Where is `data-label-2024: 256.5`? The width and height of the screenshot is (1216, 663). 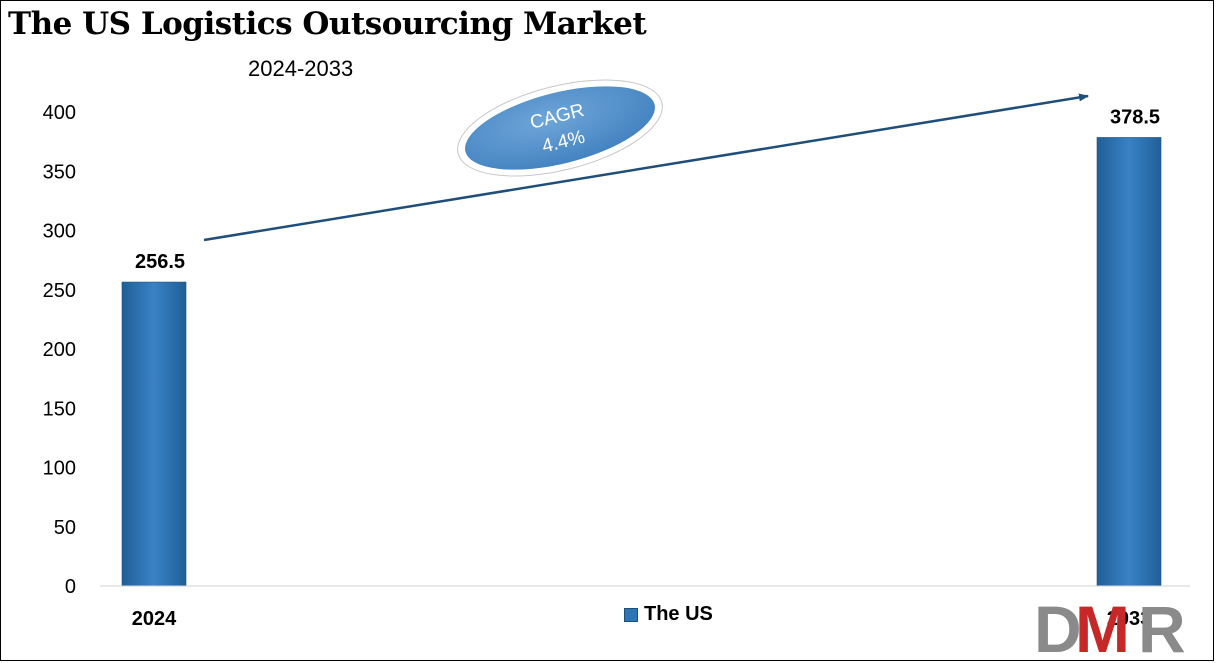 data-label-2024: 256.5 is located at coordinates (160, 262).